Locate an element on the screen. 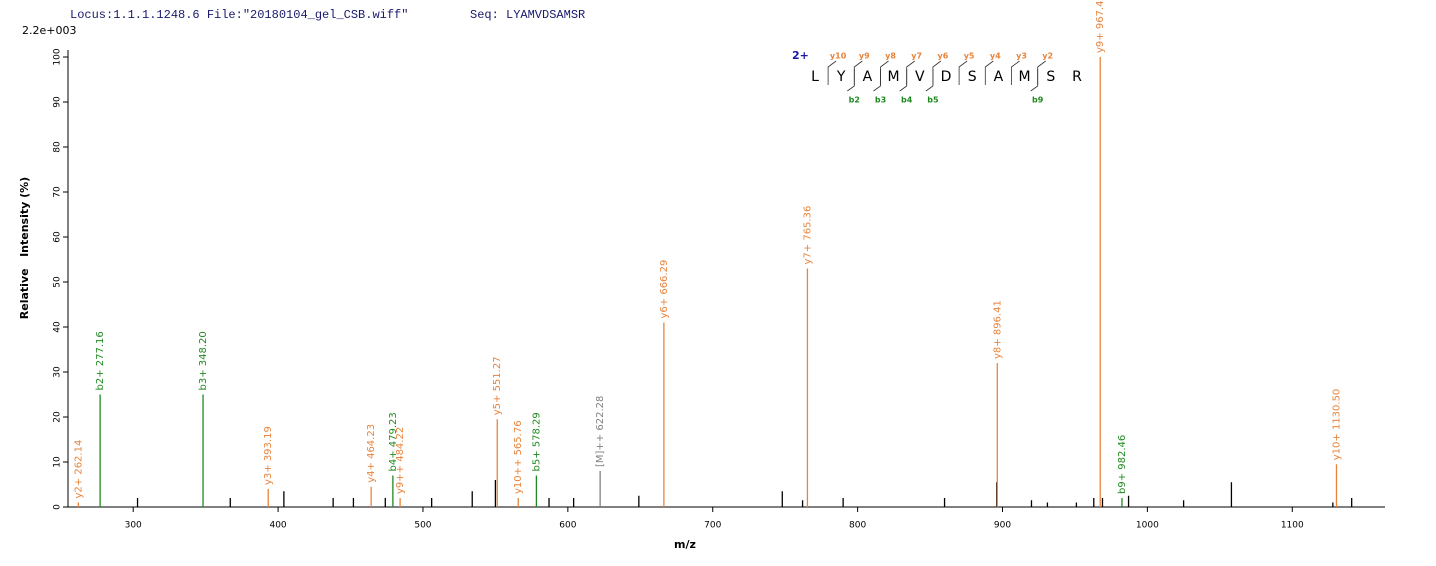 This screenshot has height=566, width=1436. b-ion: b3 is located at coordinates (880, 100).